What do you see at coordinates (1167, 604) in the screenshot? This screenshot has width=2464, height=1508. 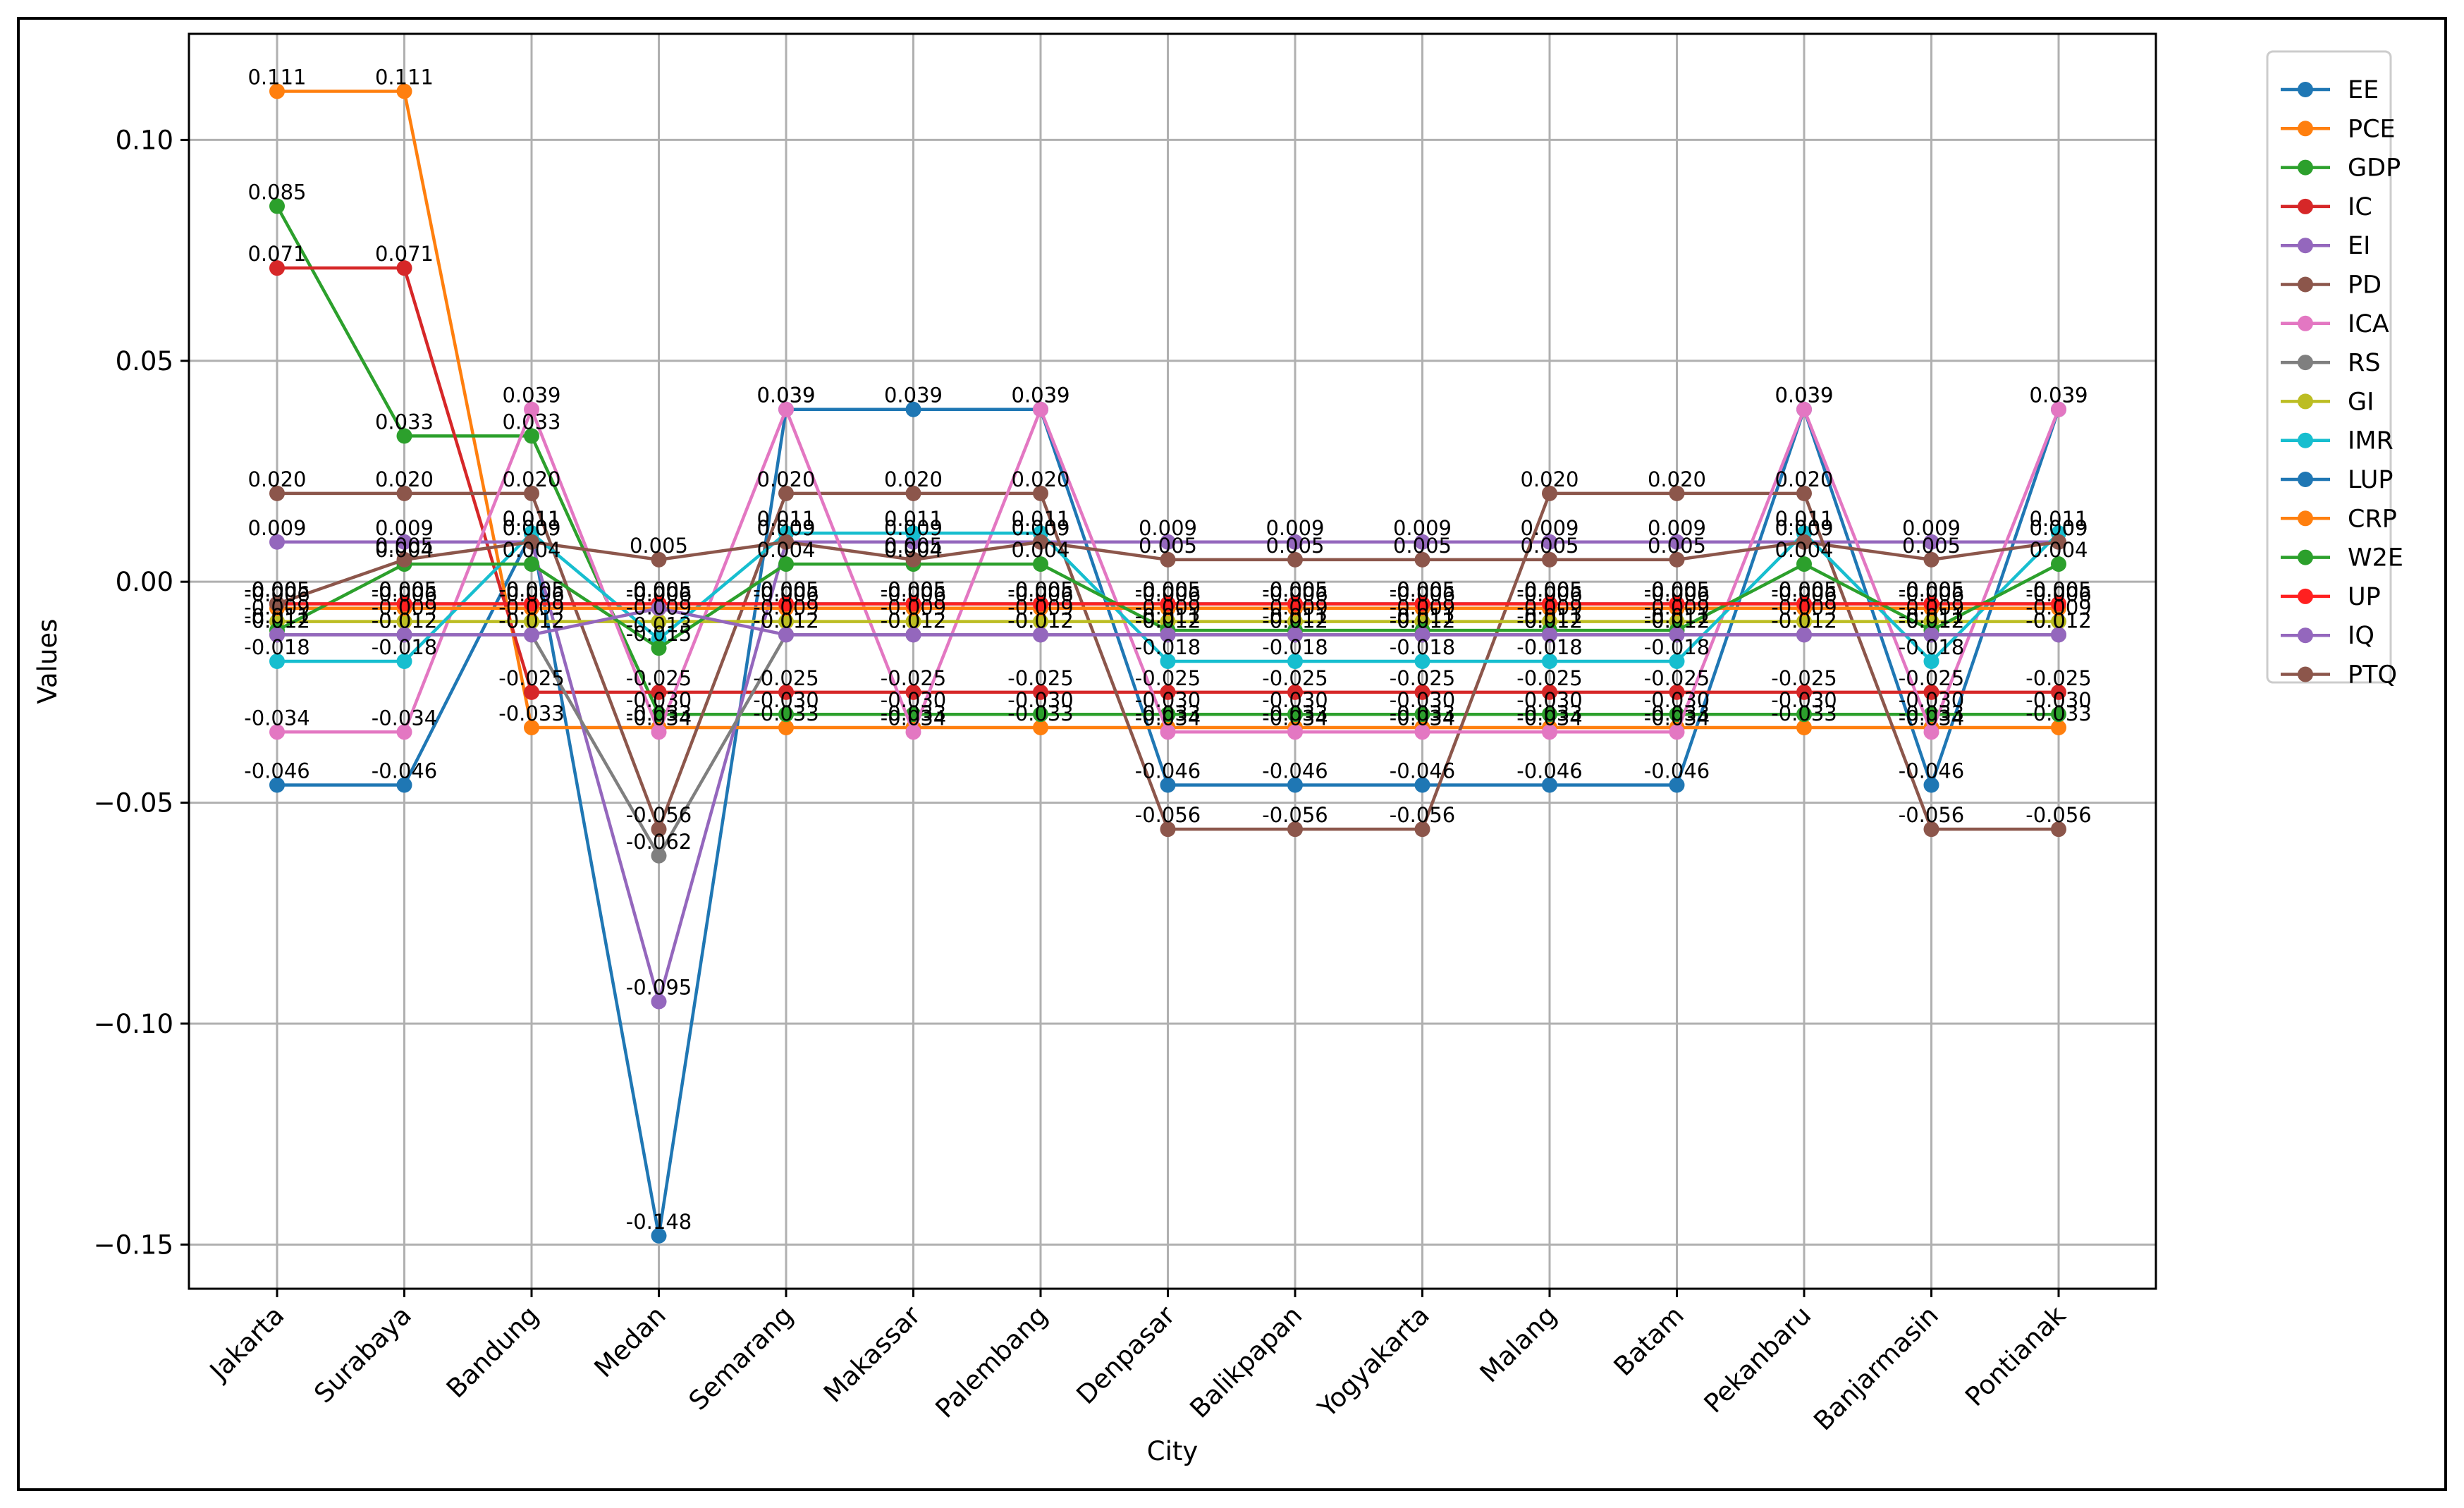 I see `series-up` at bounding box center [1167, 604].